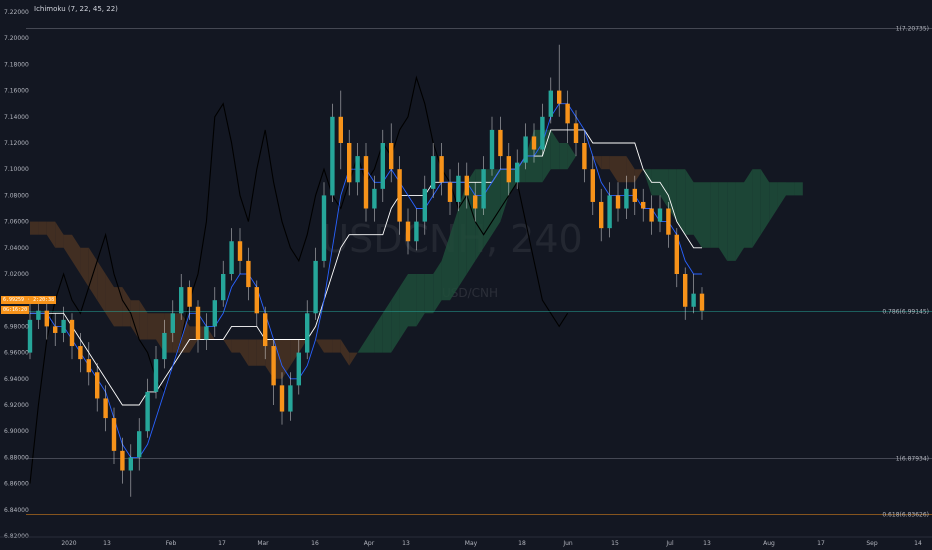 This screenshot has width=932, height=550. Describe the element at coordinates (16, 38) in the screenshot. I see `y-tick-label: 7.20000` at that location.